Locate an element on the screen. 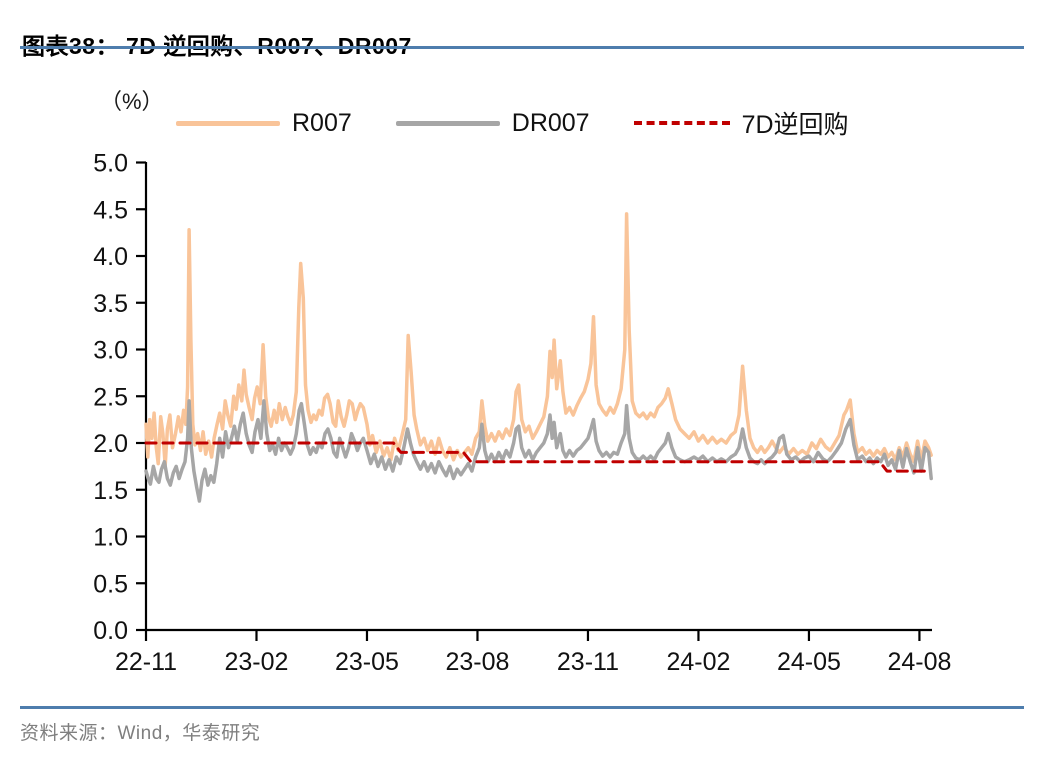 This screenshot has height=760, width=1044. y-tick-label: 0.5 is located at coordinates (110, 584).